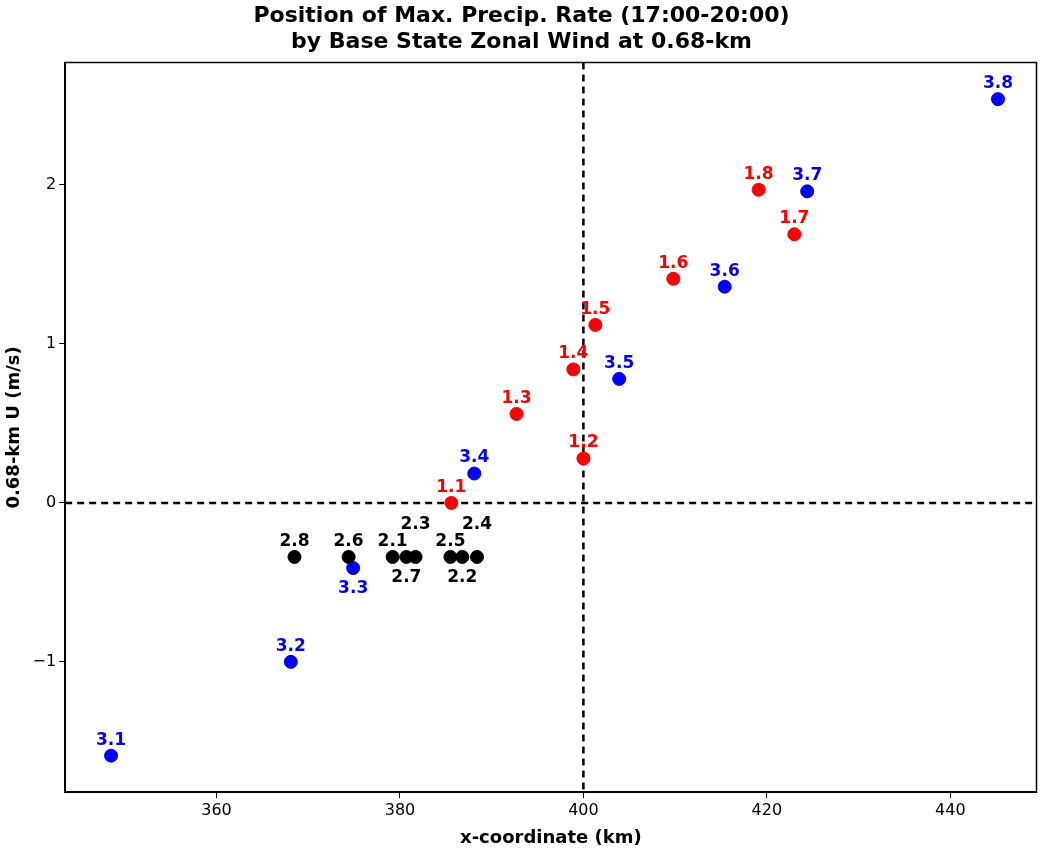  Describe the element at coordinates (400, 809) in the screenshot. I see `x-tick-label: 380` at that location.